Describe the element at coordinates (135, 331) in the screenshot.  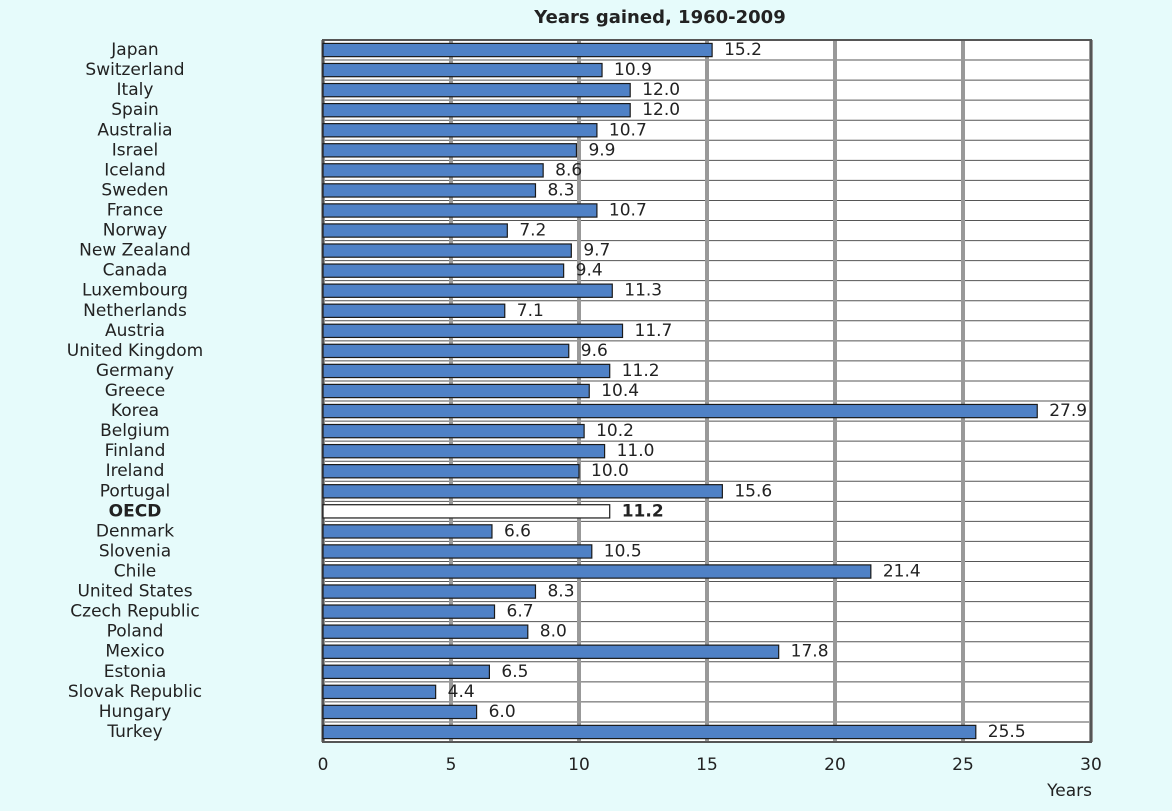
I see `y-tick-label: Austria` at that location.